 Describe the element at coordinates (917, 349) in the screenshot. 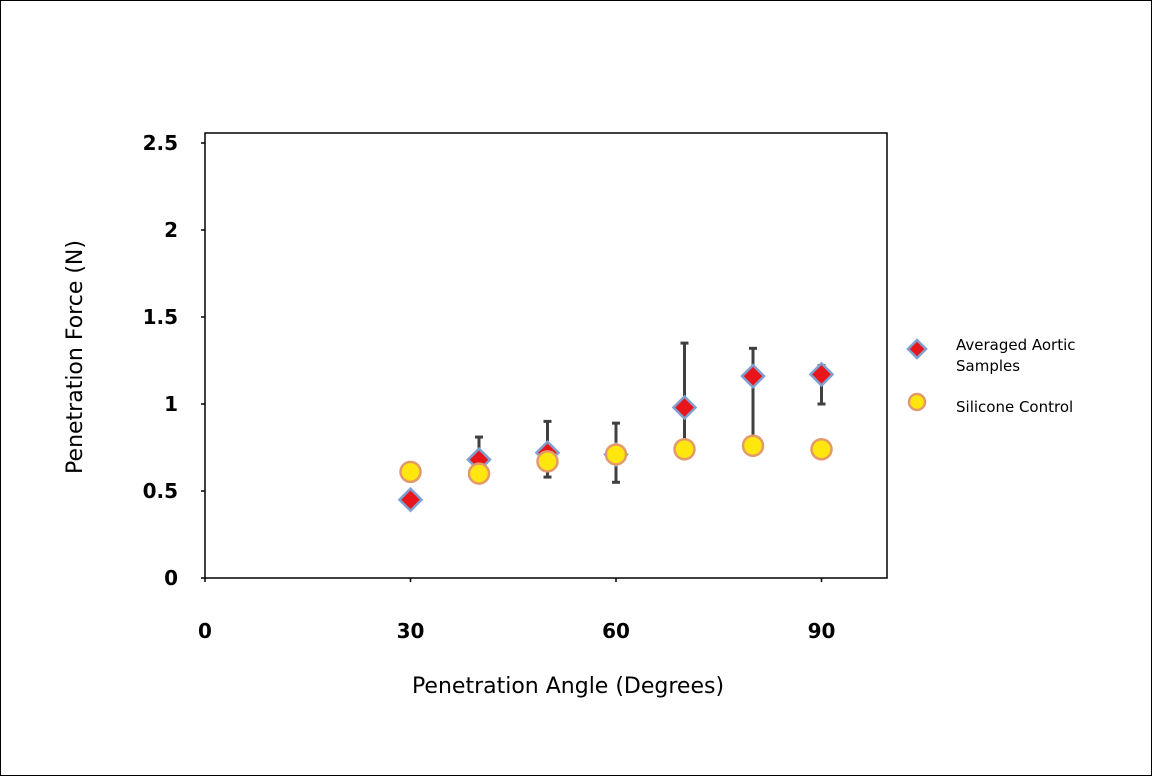

I see `legend-diamond-marker` at that location.